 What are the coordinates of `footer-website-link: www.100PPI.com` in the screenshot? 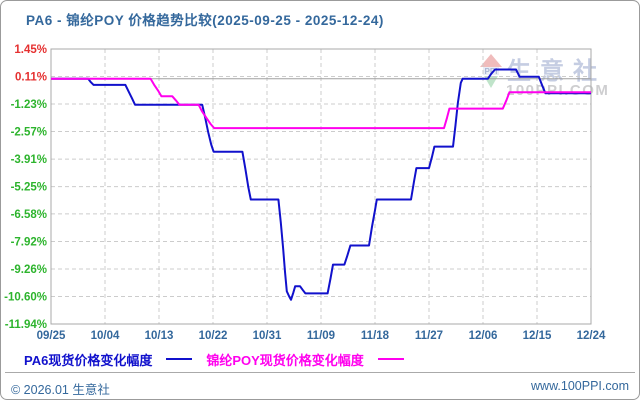 It's located at (580, 386).